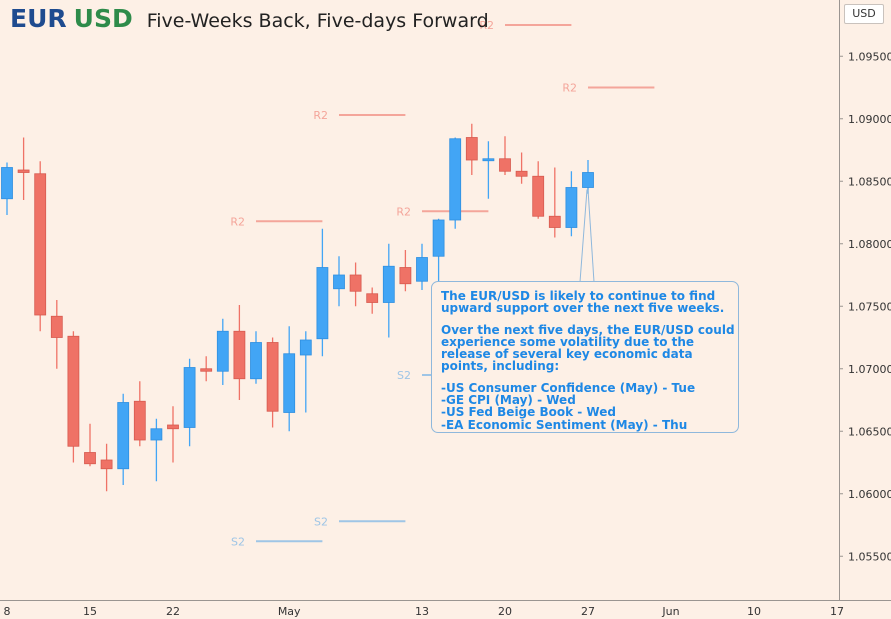 The image size is (891, 619). Describe the element at coordinates (103, 18) in the screenshot. I see `quote-currency: USD` at that location.